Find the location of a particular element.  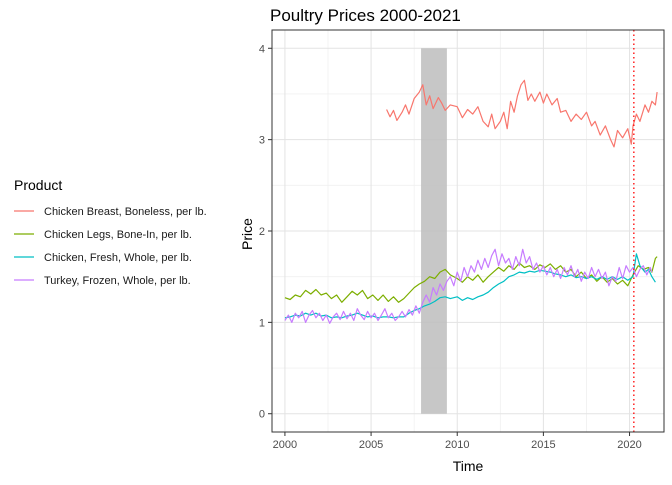

shaded-region-layer is located at coordinates (434, 231).